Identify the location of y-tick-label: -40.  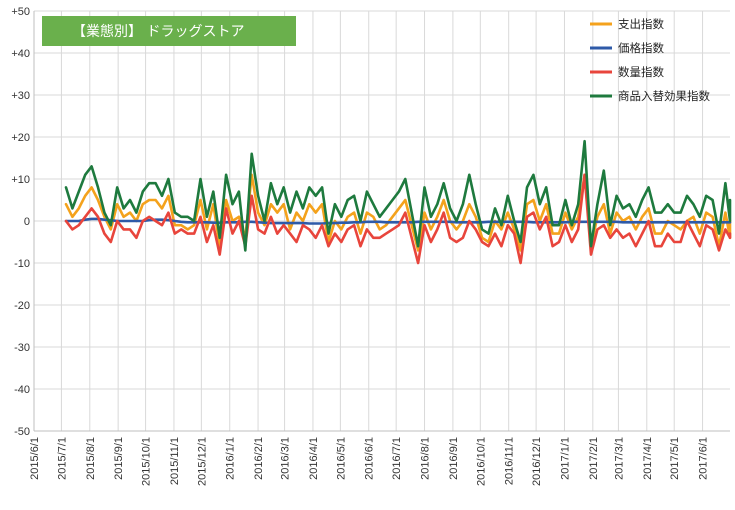
(22, 390).